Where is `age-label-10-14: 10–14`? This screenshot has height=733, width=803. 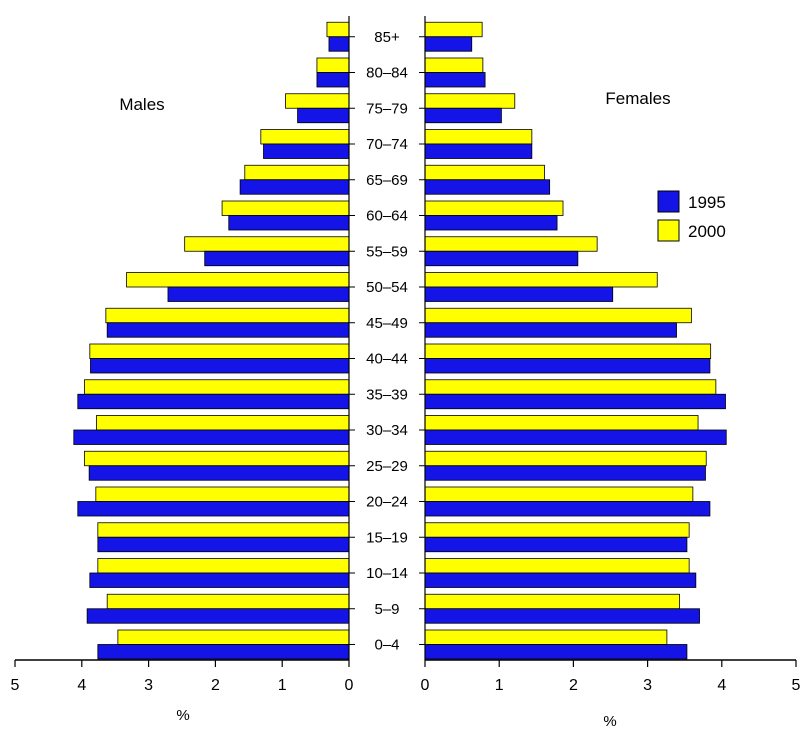
age-label-10-14: 10–14 is located at coordinates (387, 573).